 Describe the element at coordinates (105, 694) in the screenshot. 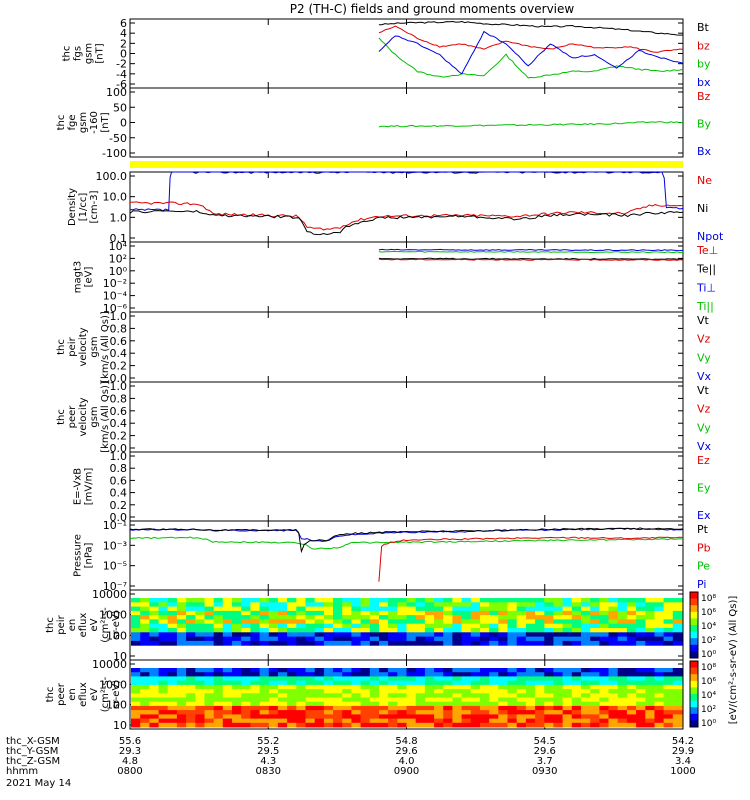

I see `y-axis-label-line: (cm²-s-` at that location.